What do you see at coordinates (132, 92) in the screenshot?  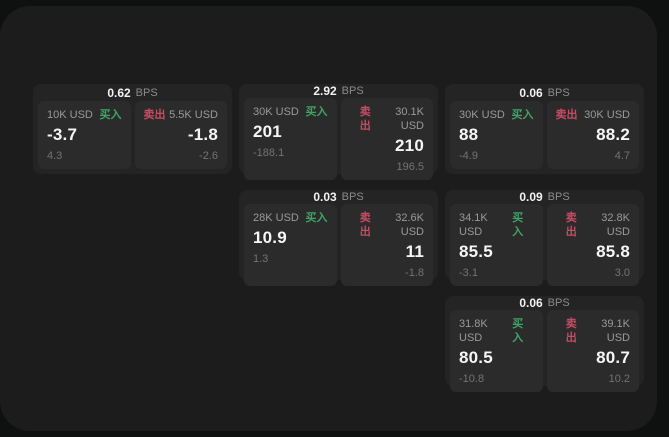 I see `bps-header: 0.62 BPS` at bounding box center [132, 92].